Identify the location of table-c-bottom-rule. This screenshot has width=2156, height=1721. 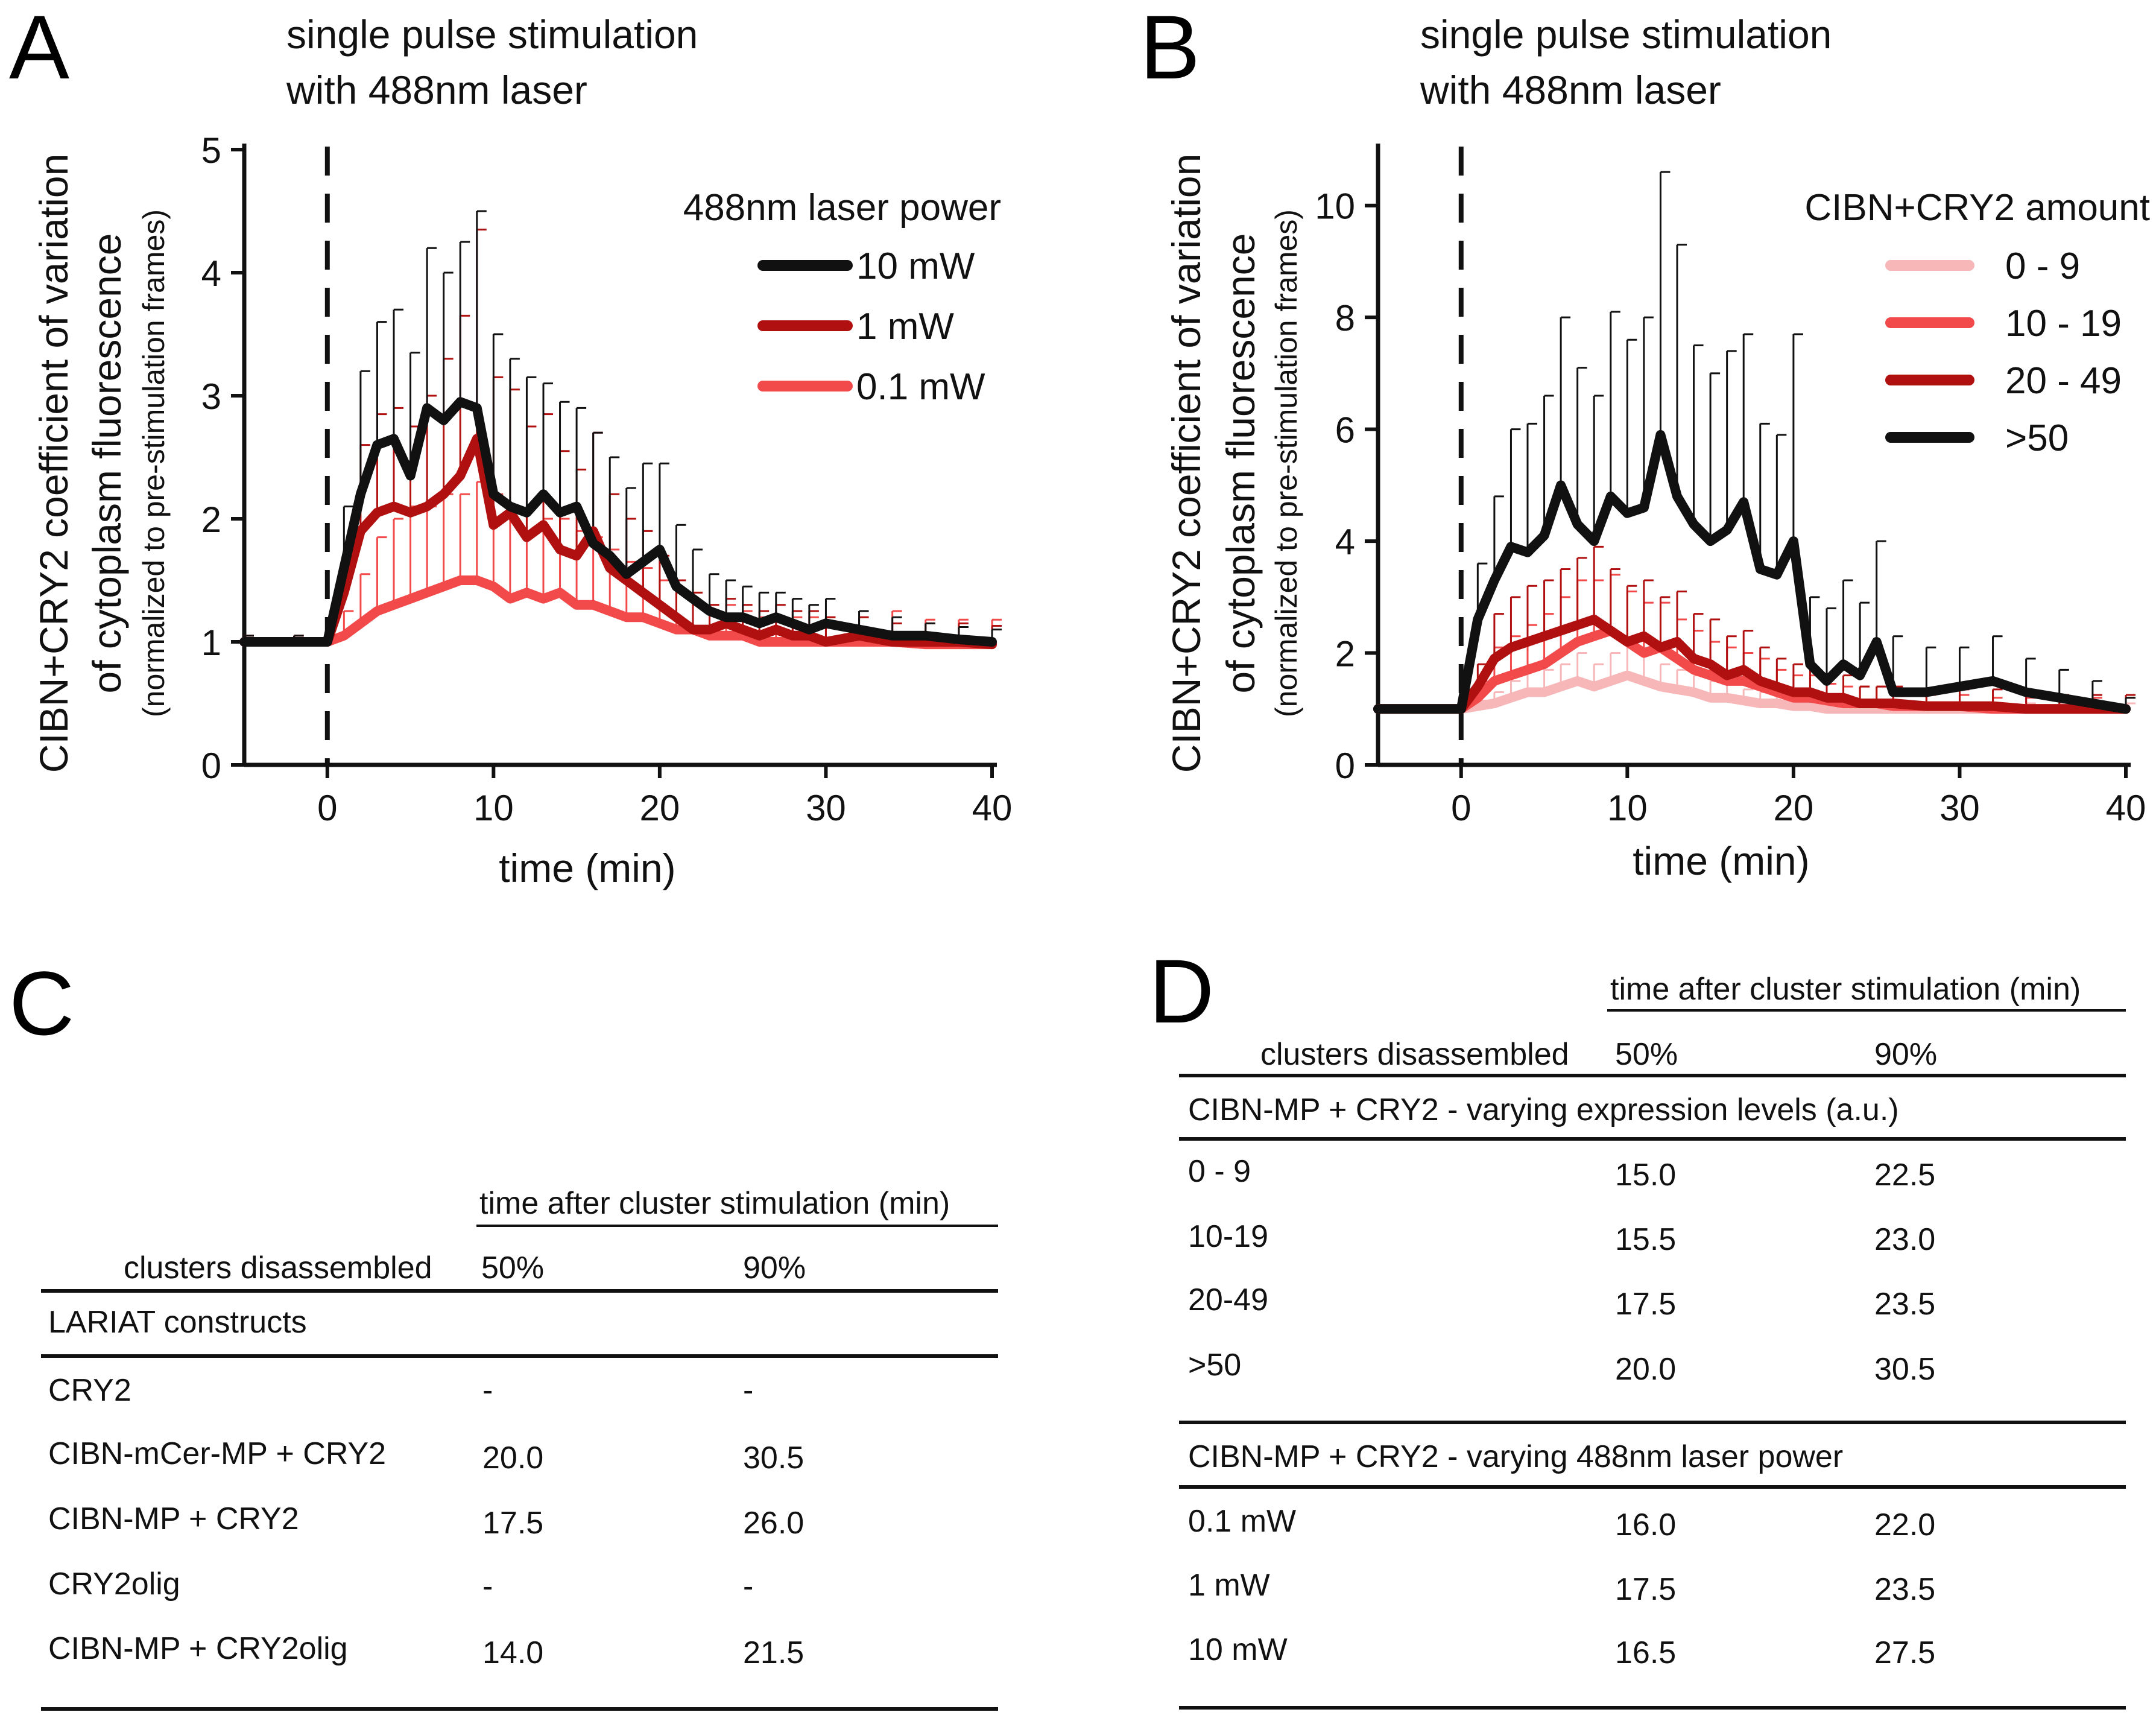
(519, 1709).